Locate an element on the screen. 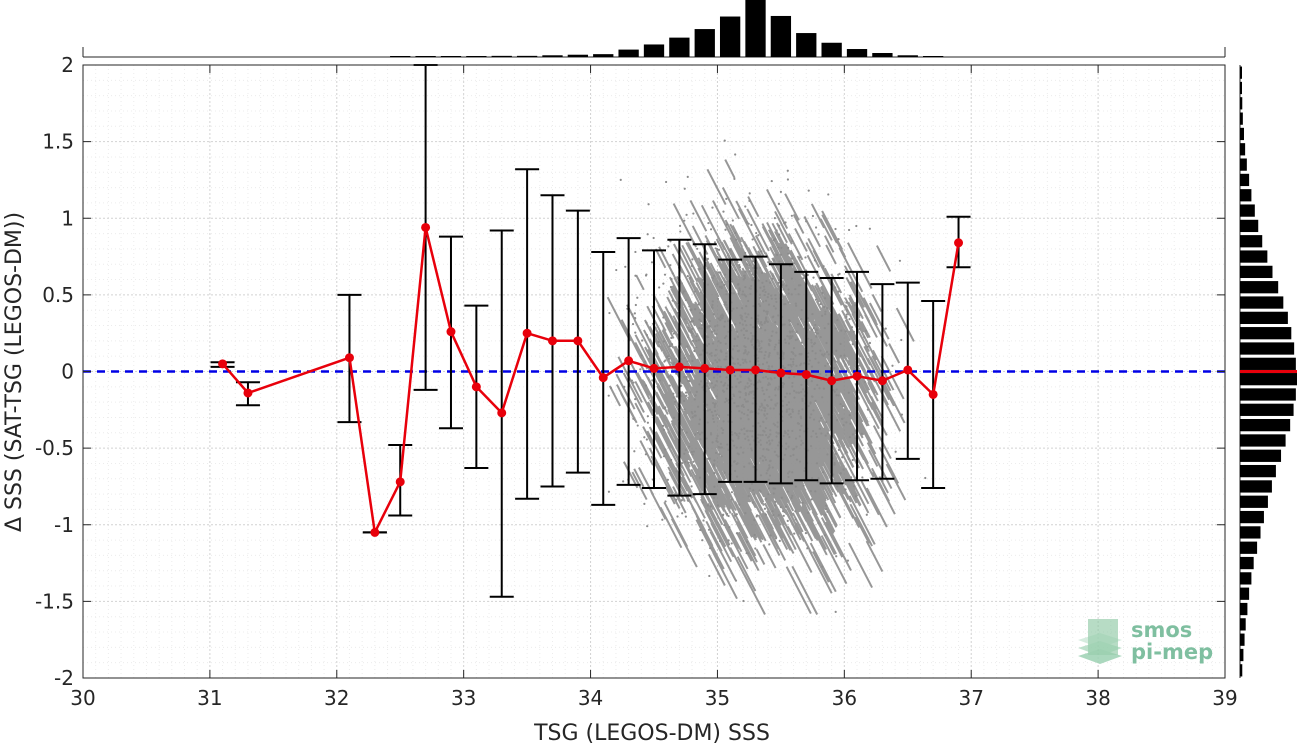  x-tick-label: 35 is located at coordinates (717, 698).